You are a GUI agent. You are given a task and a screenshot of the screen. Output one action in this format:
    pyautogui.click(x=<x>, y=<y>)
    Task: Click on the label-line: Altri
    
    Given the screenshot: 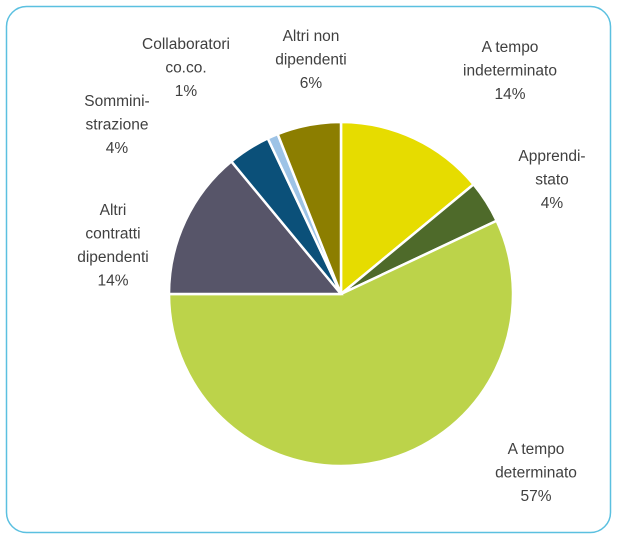 What is the action you would take?
    pyautogui.click(x=113, y=210)
    